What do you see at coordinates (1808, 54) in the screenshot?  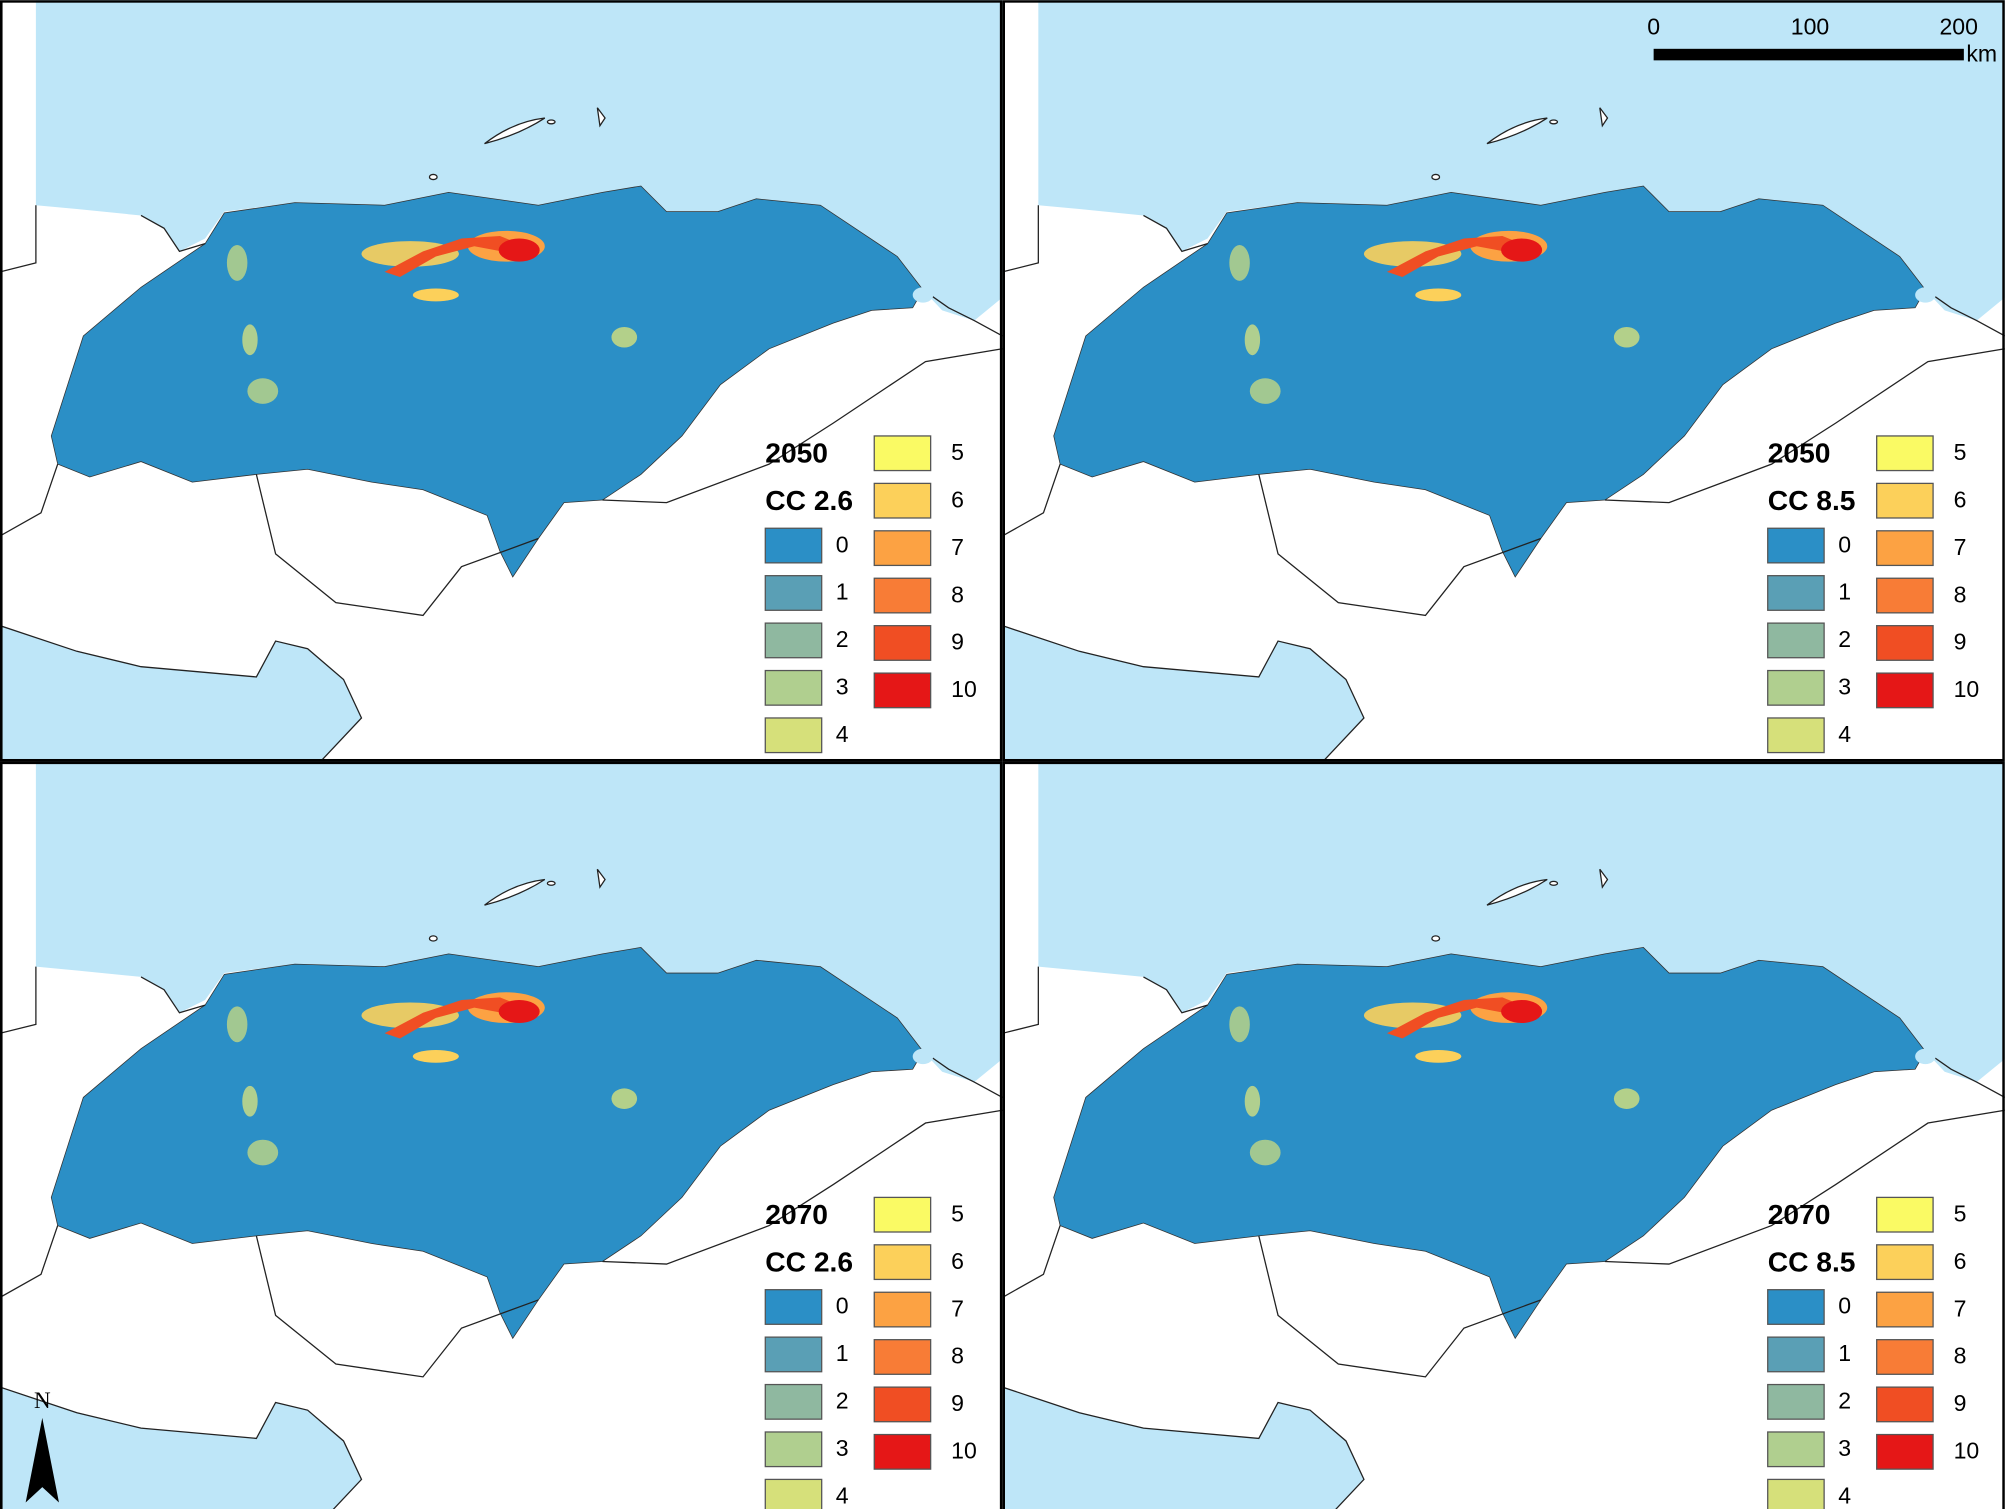 I see `scale-bar-bar` at bounding box center [1808, 54].